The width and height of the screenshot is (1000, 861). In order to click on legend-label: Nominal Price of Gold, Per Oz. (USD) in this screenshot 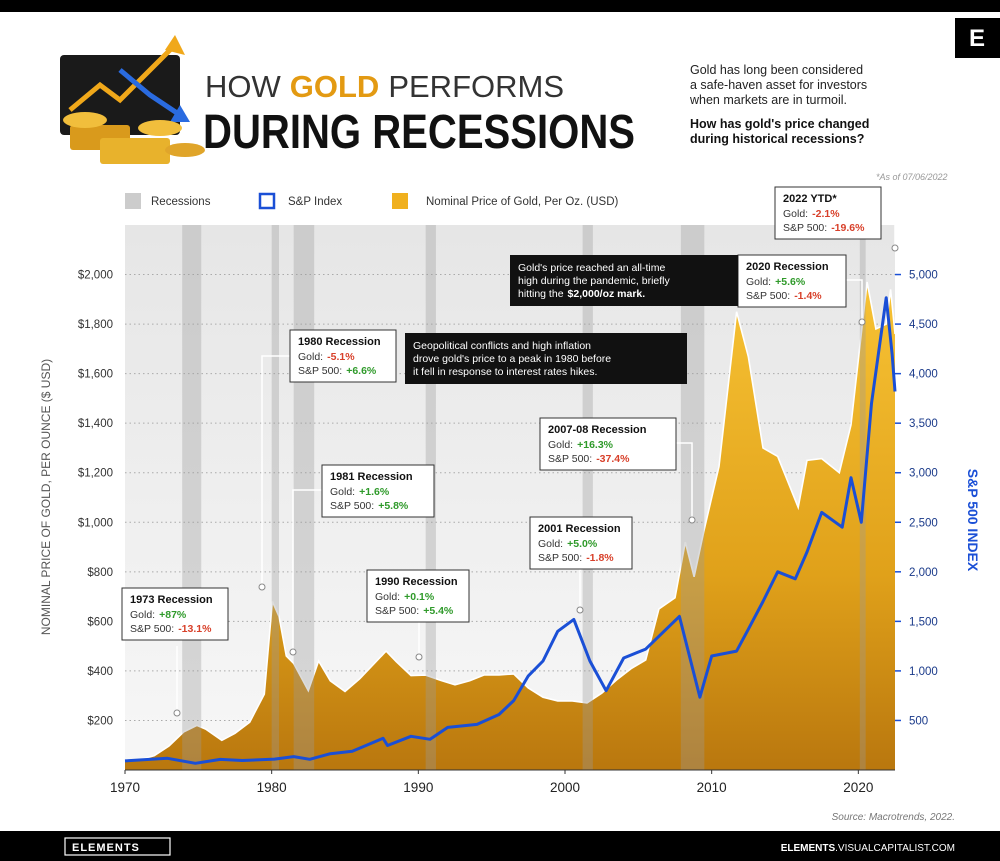, I will do `click(522, 202)`.